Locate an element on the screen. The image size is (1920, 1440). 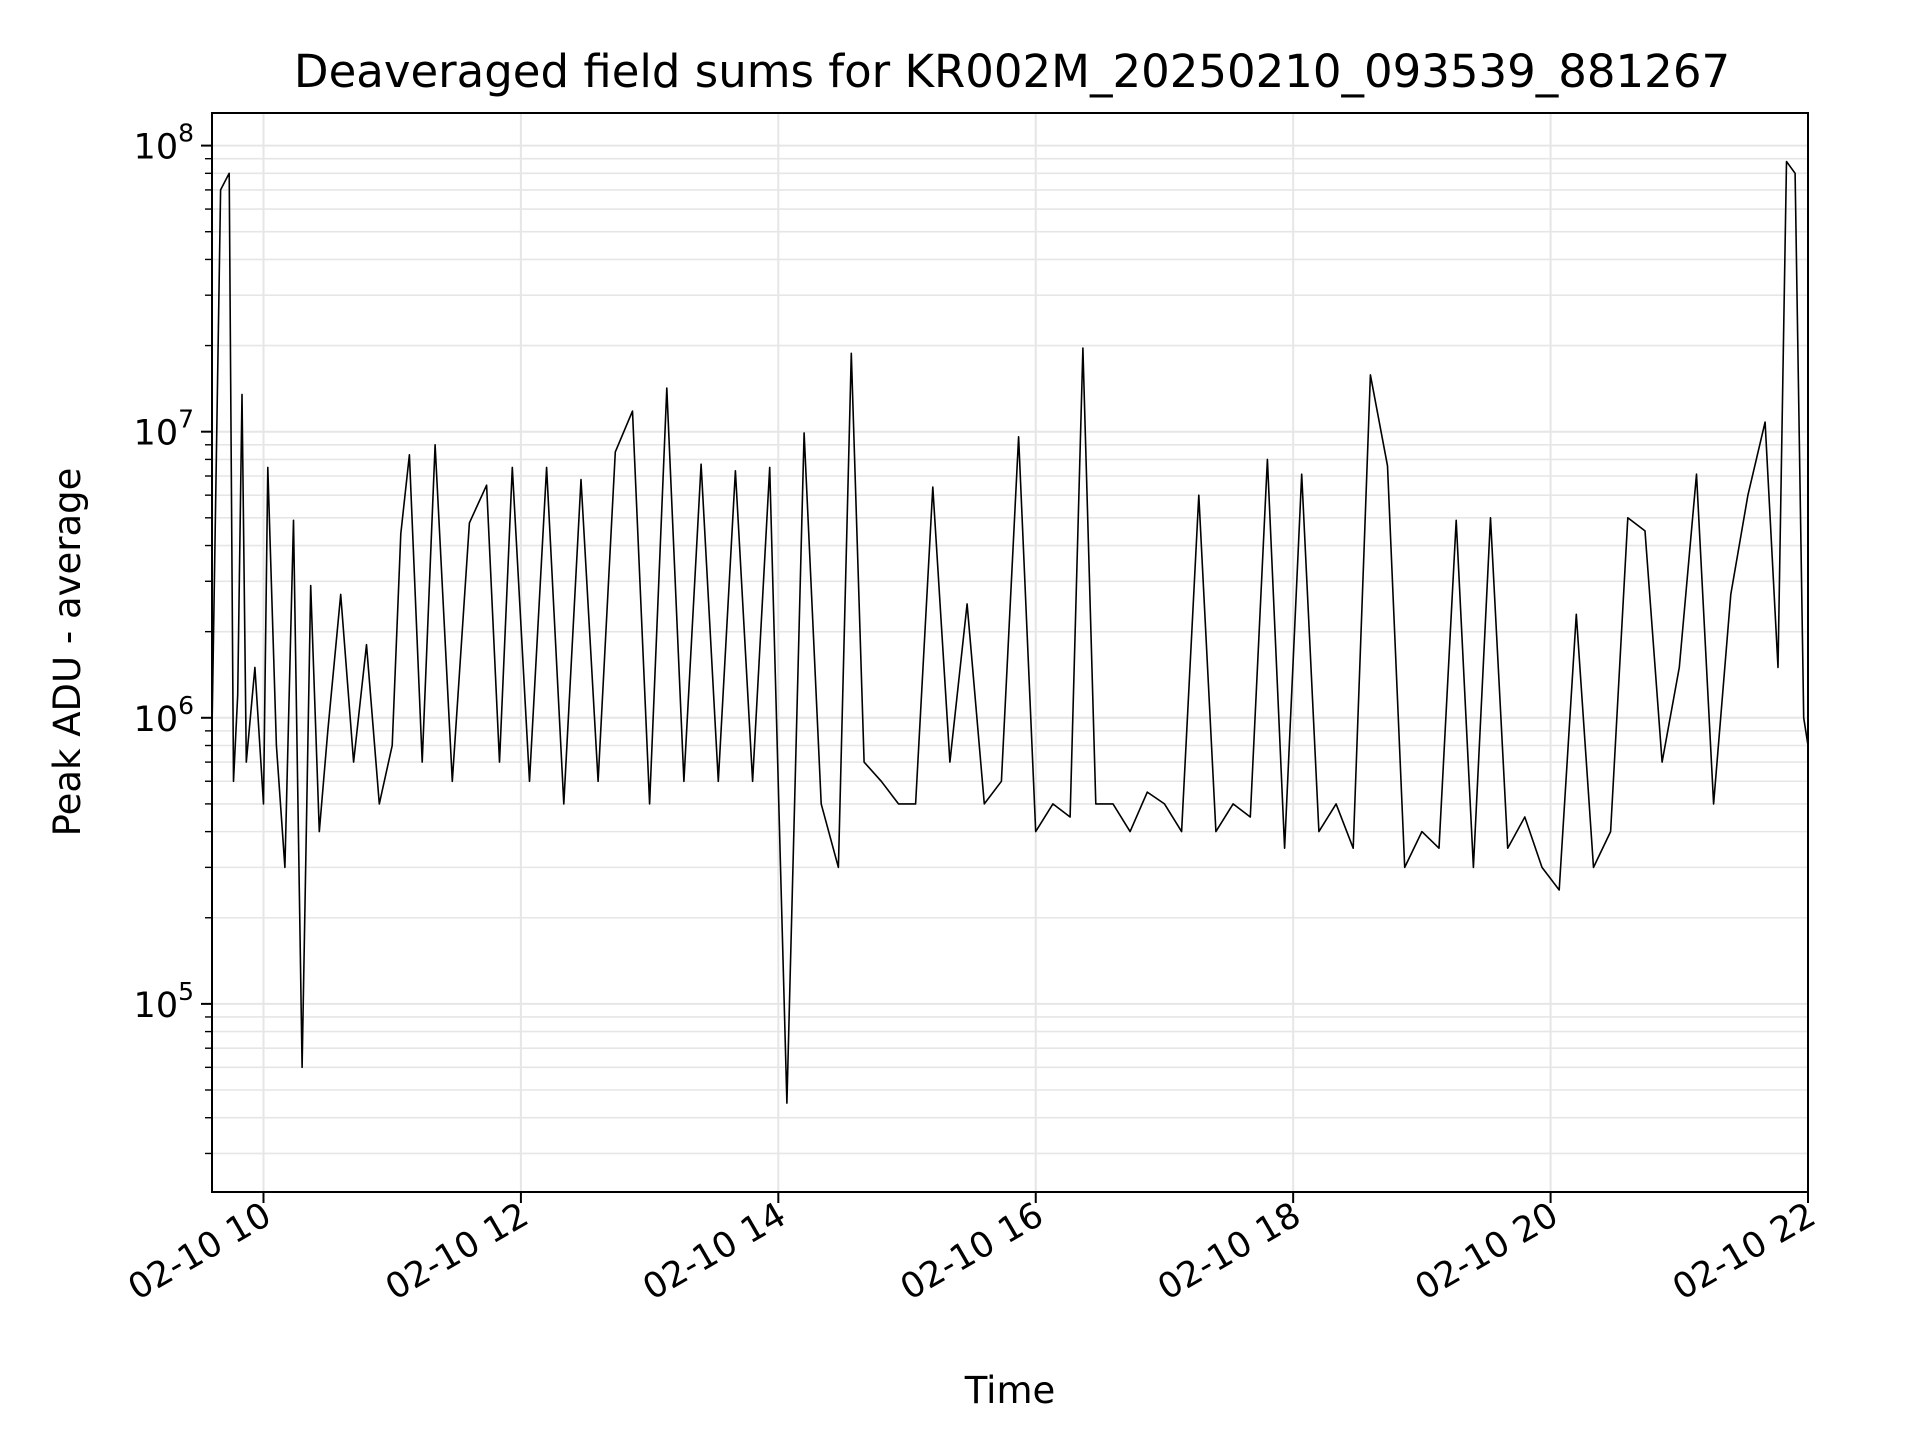
y-tick-label: 10⁶ is located at coordinates (164, 715).